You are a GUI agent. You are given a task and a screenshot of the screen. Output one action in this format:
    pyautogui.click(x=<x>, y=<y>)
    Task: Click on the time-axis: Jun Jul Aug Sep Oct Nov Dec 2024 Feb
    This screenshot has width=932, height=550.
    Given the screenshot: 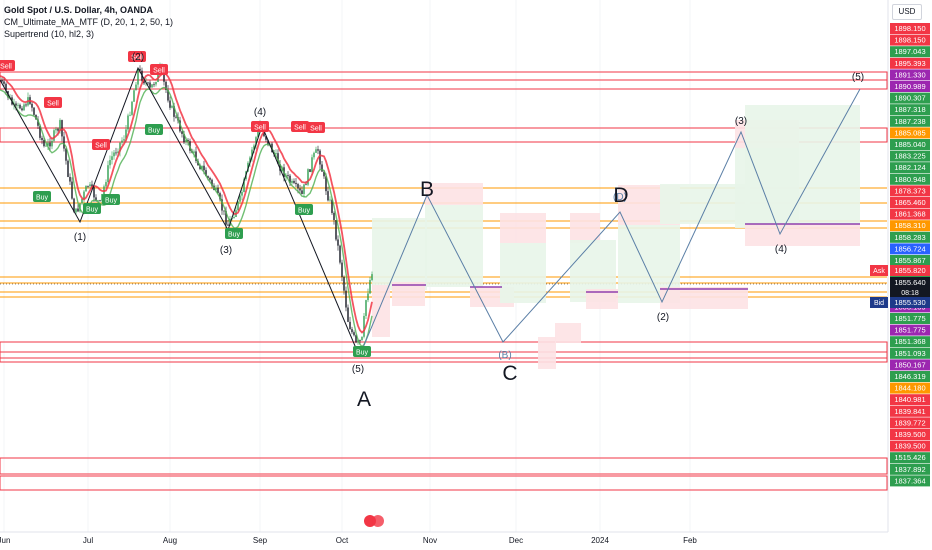 What is the action you would take?
    pyautogui.click(x=444, y=530)
    